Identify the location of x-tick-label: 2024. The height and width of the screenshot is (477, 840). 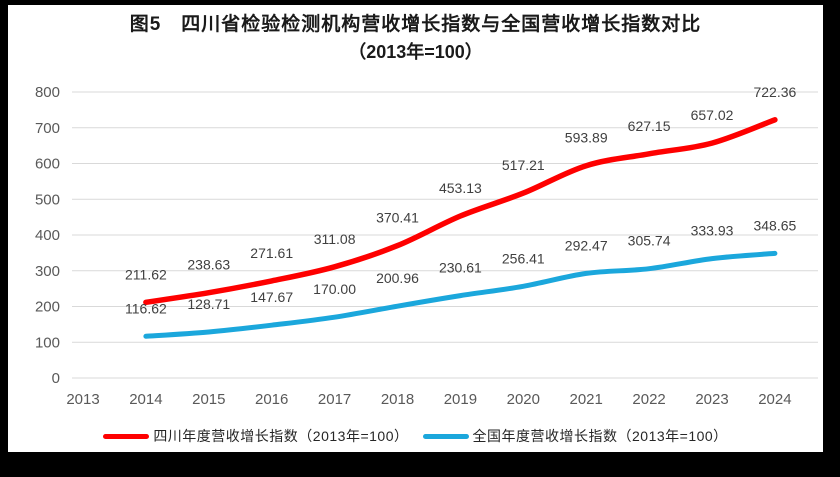
(774, 399).